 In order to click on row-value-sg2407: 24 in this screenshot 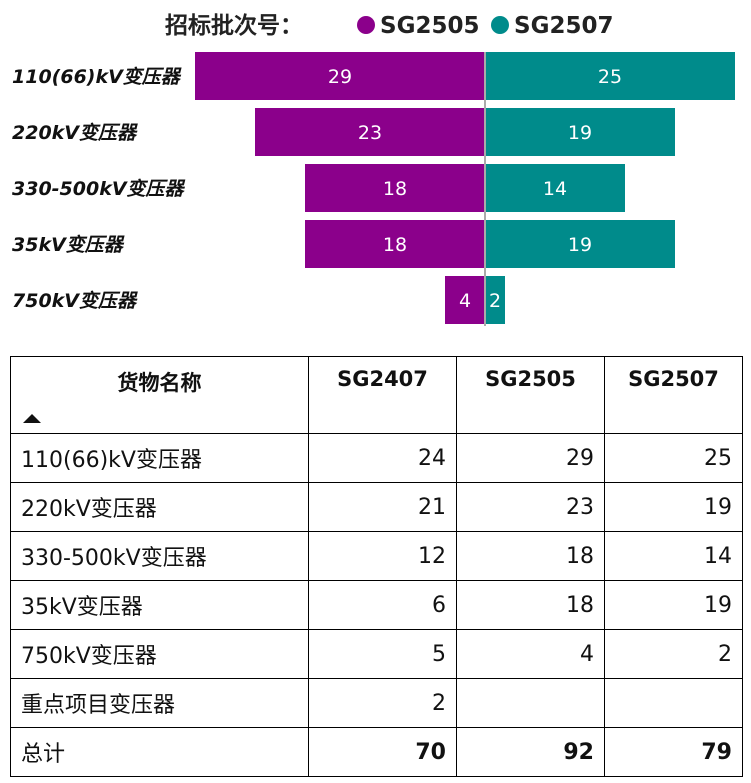, I will do `click(382, 458)`.